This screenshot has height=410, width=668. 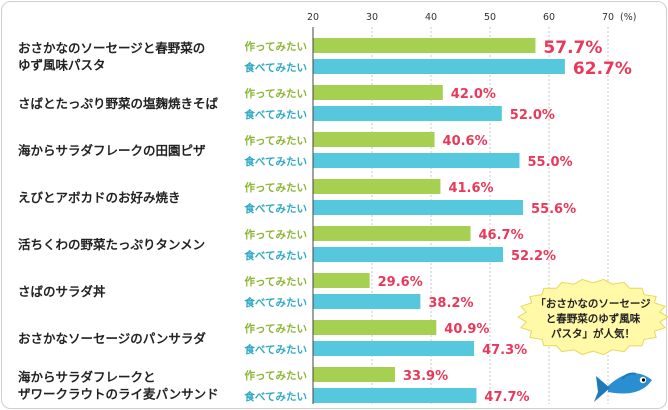 I want to click on x-unit-label: (%), so click(x=628, y=17).